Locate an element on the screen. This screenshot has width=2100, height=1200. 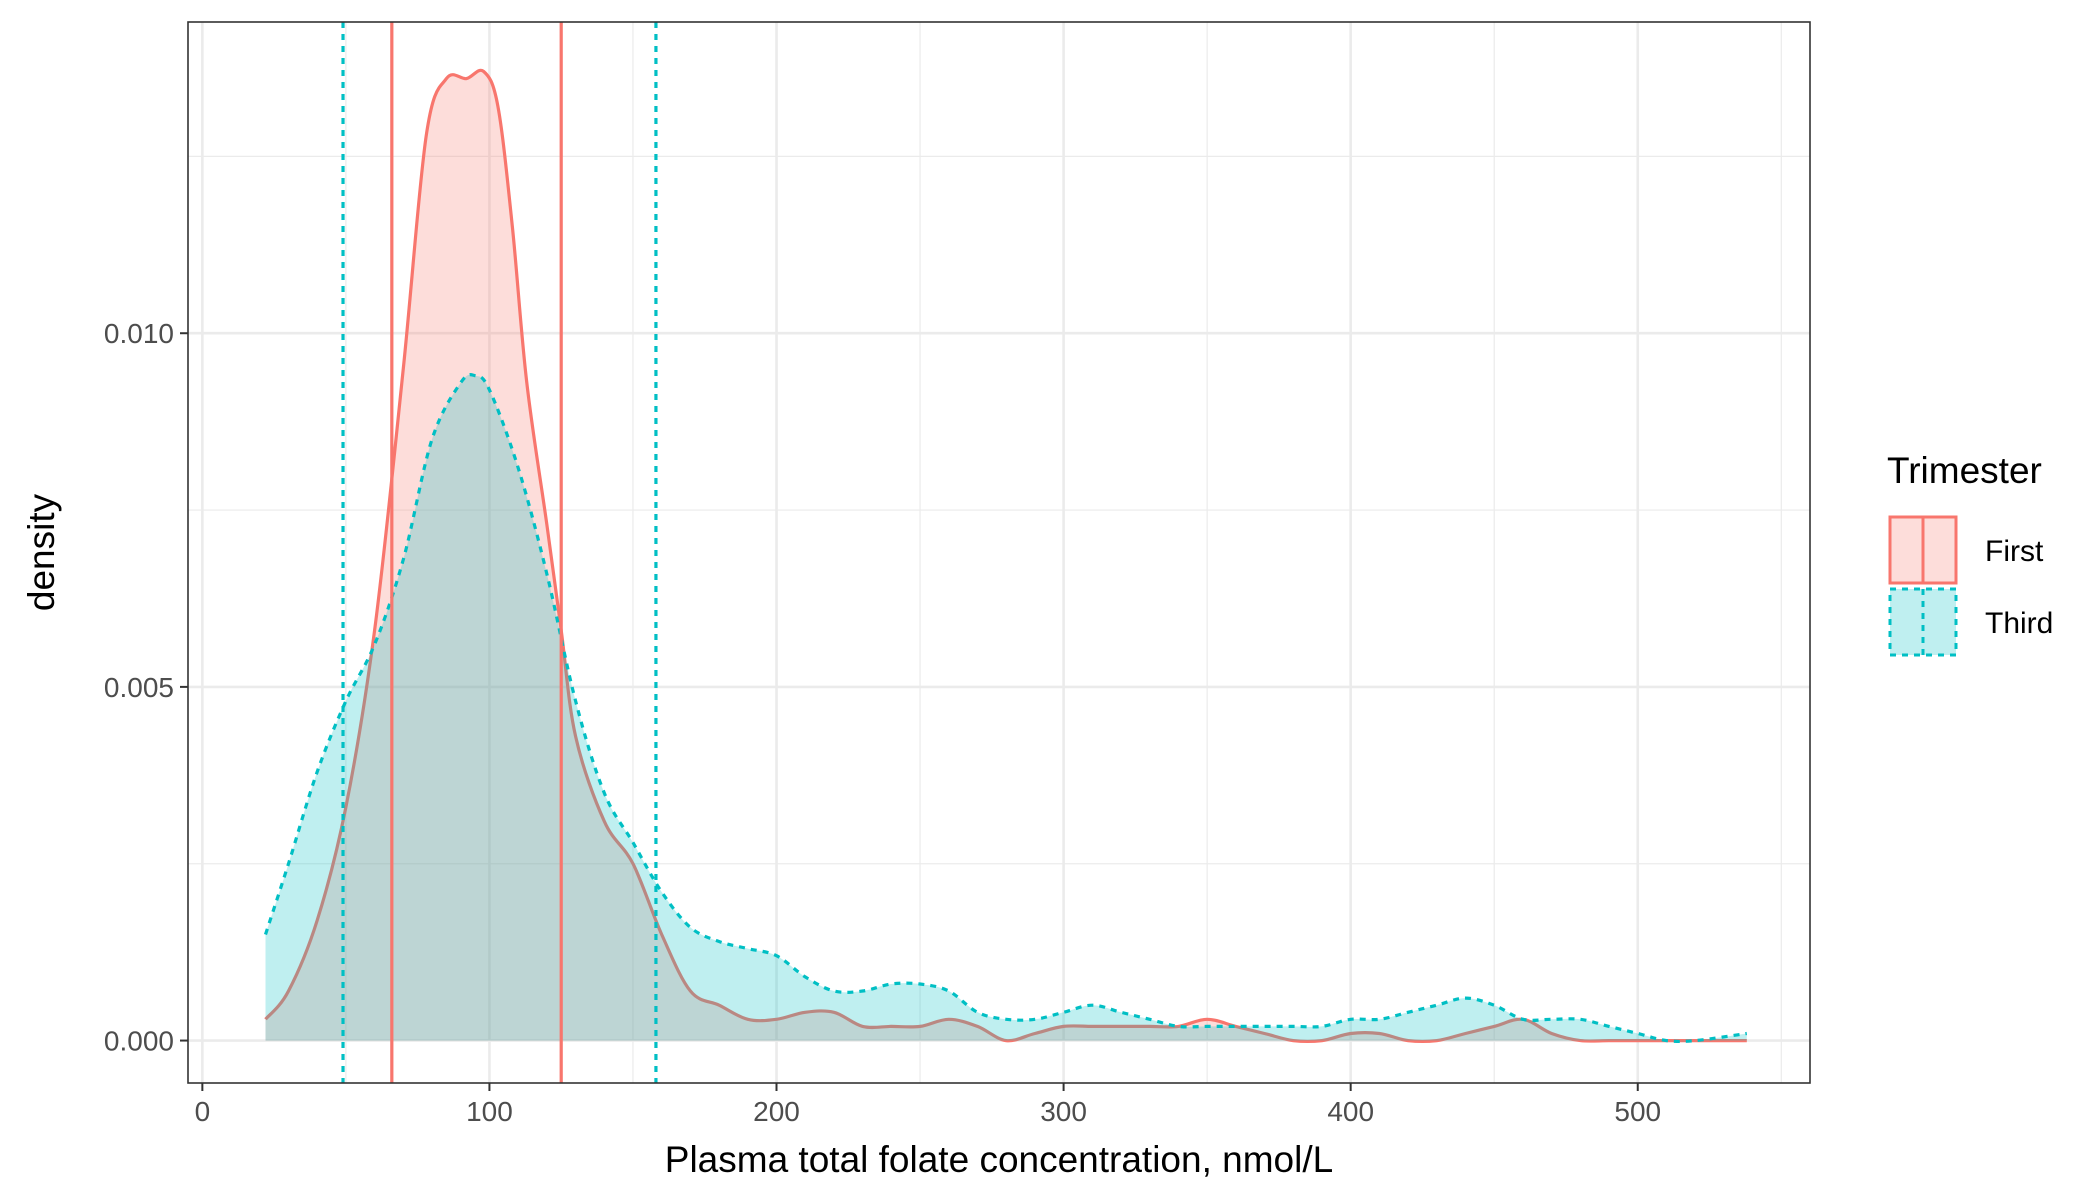
x-tick-label: 400 is located at coordinates (1350, 1111).